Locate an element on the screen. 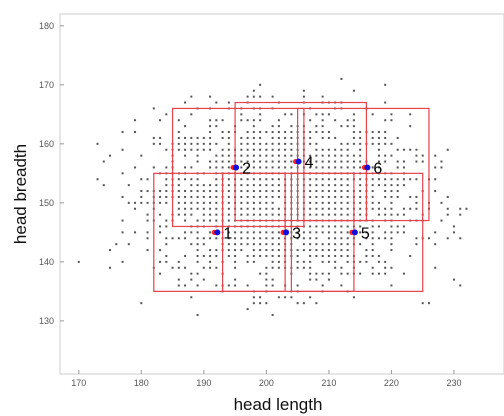 Image resolution: width=504 pixels, height=416 pixels. cluster-box is located at coordinates (238, 167).